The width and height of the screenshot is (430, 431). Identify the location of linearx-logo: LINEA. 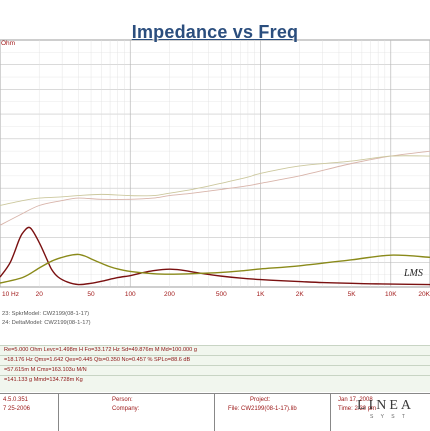
(385, 405).